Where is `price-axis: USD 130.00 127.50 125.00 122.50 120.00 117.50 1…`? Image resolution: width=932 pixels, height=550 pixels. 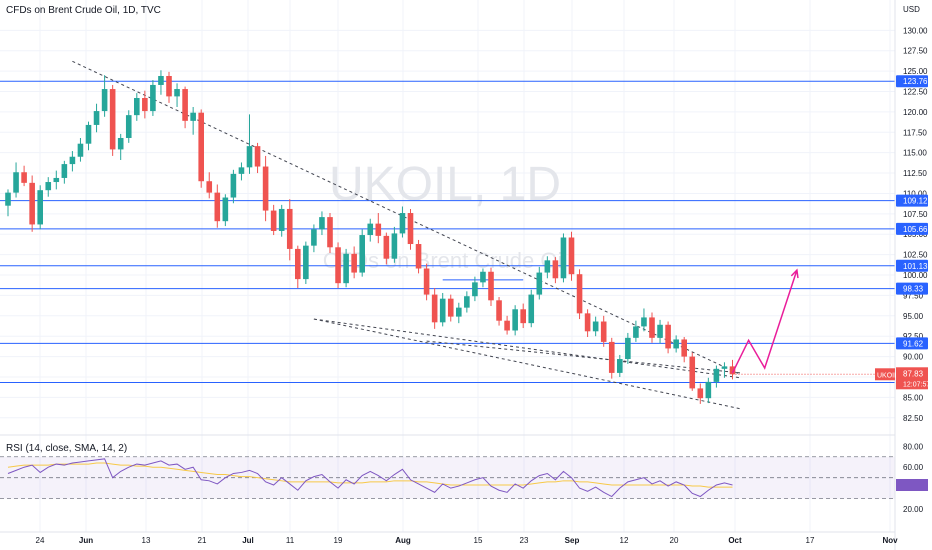
price-axis: USD 130.00 127.50 125.00 122.50 120.00 117.50 1… is located at coordinates (915, 214).